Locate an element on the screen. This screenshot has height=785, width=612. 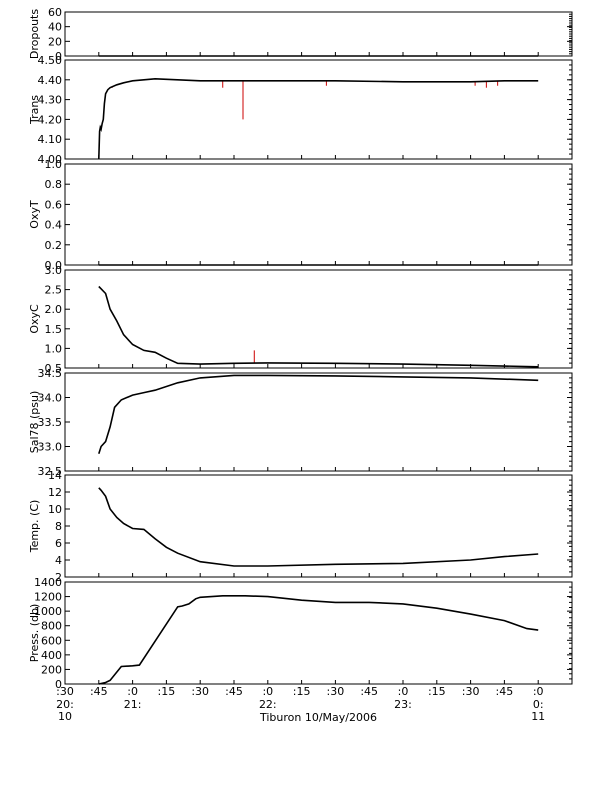
y-axis-label: OxyT is located at coordinates (34, 214).